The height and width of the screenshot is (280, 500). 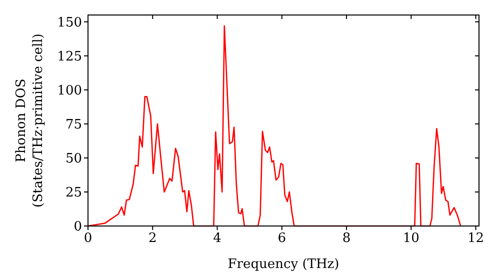 I want to click on x-tick-label: 6, so click(x=282, y=238).